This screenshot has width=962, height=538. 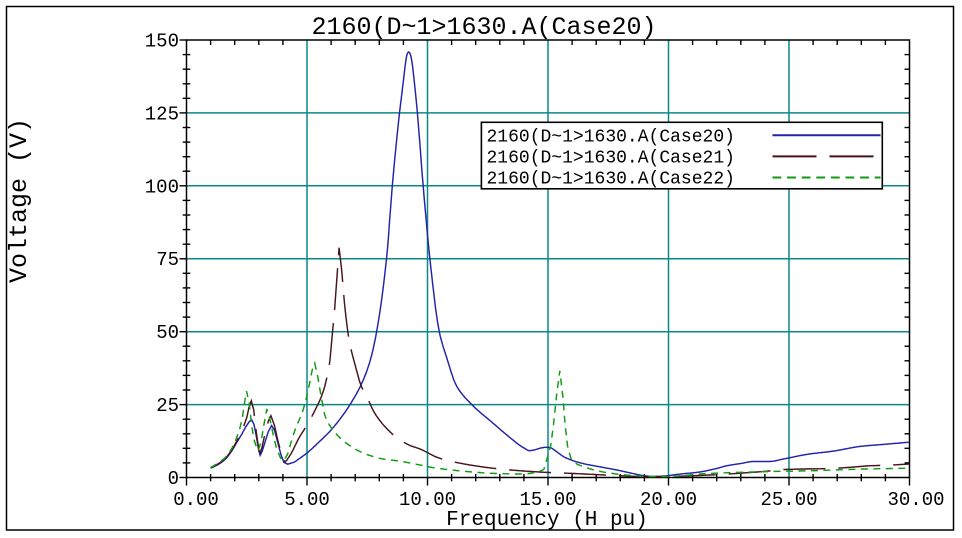 What do you see at coordinates (547, 520) in the screenshot?
I see `svg-text: Frequency (H pu)` at bounding box center [547, 520].